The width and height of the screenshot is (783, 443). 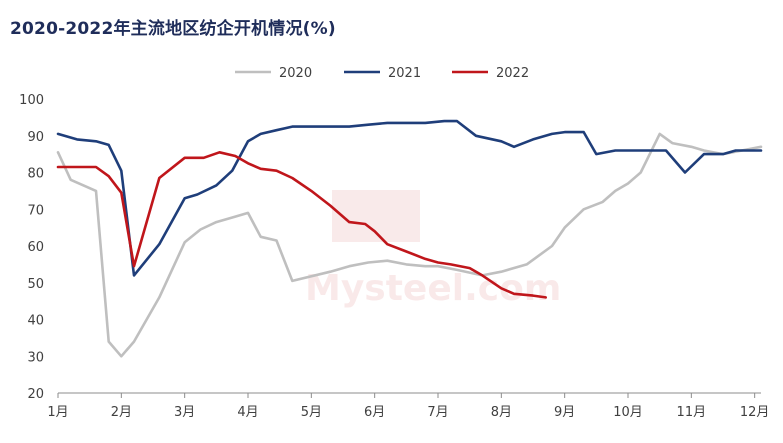 I want to click on x-tick-label: 4月, so click(x=247, y=412).